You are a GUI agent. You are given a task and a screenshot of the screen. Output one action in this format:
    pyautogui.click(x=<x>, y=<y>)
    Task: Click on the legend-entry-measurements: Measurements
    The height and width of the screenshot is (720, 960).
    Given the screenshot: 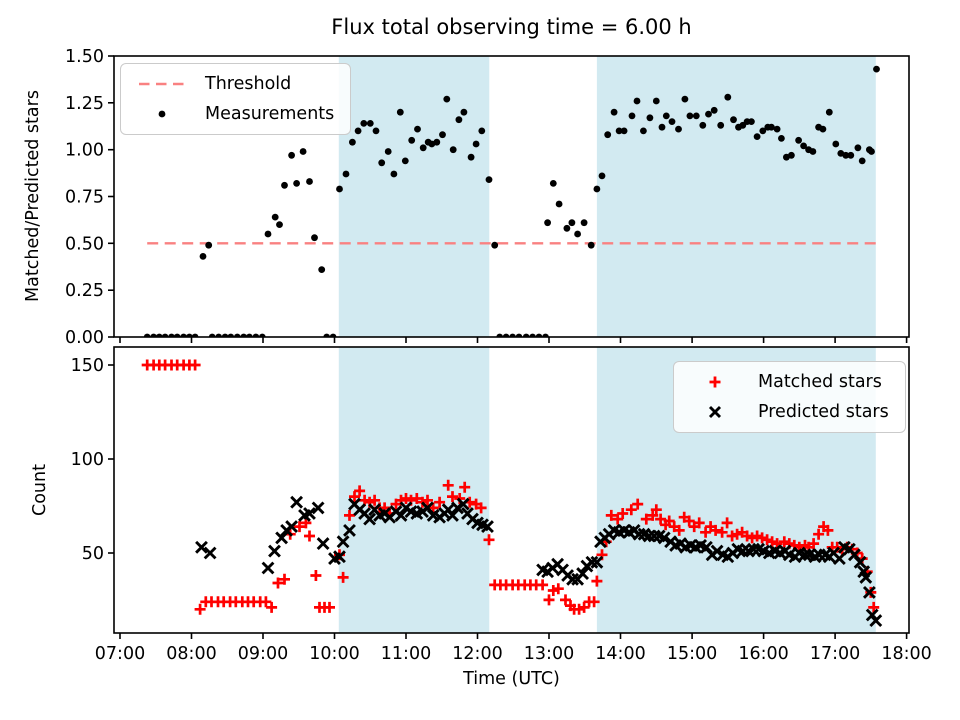 What is the action you would take?
    pyautogui.click(x=233, y=114)
    